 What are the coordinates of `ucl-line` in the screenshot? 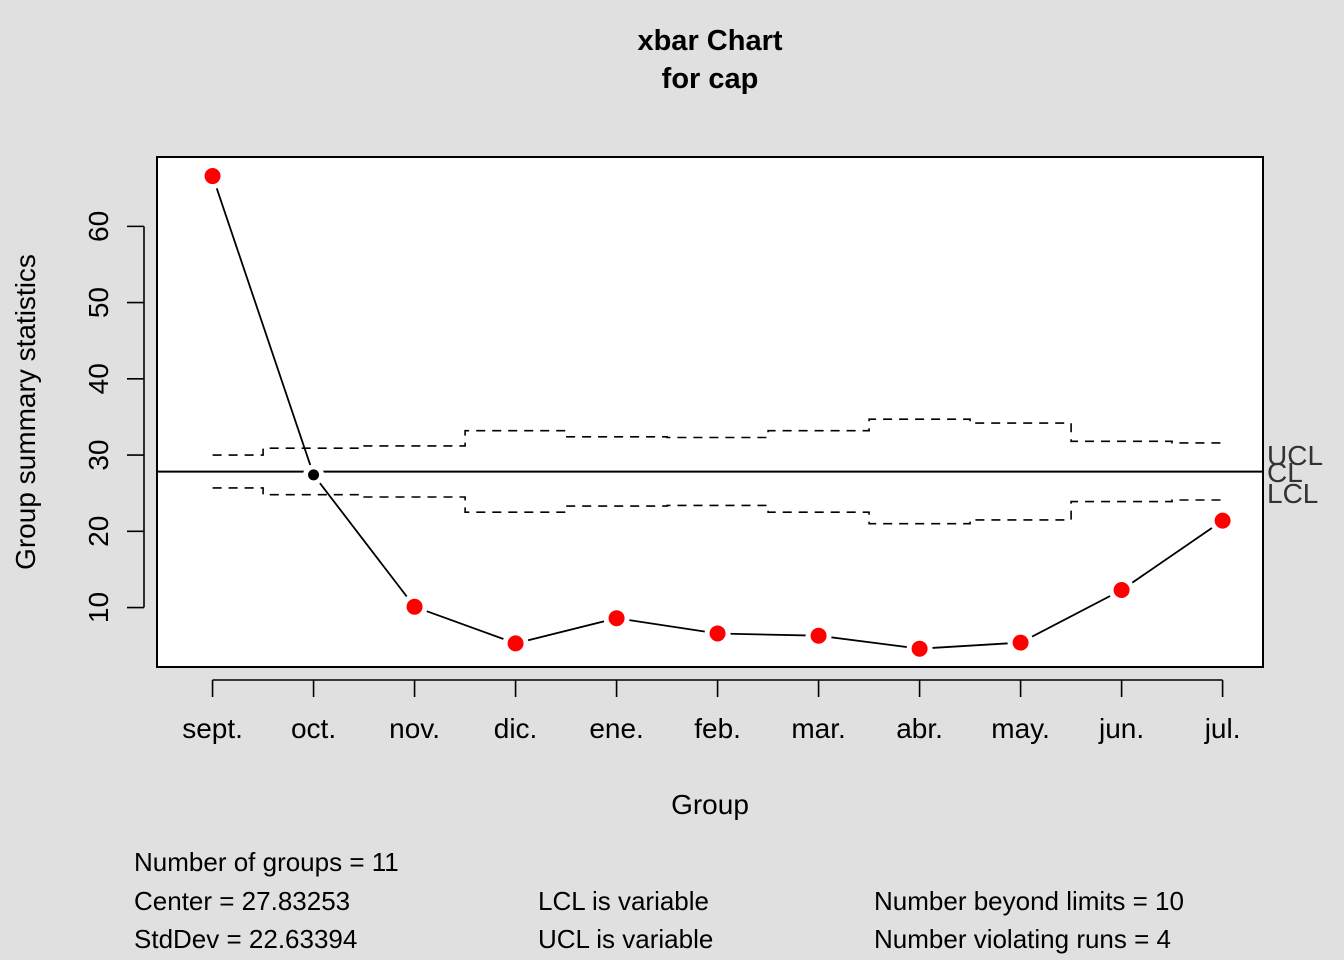 It's located at (717, 437).